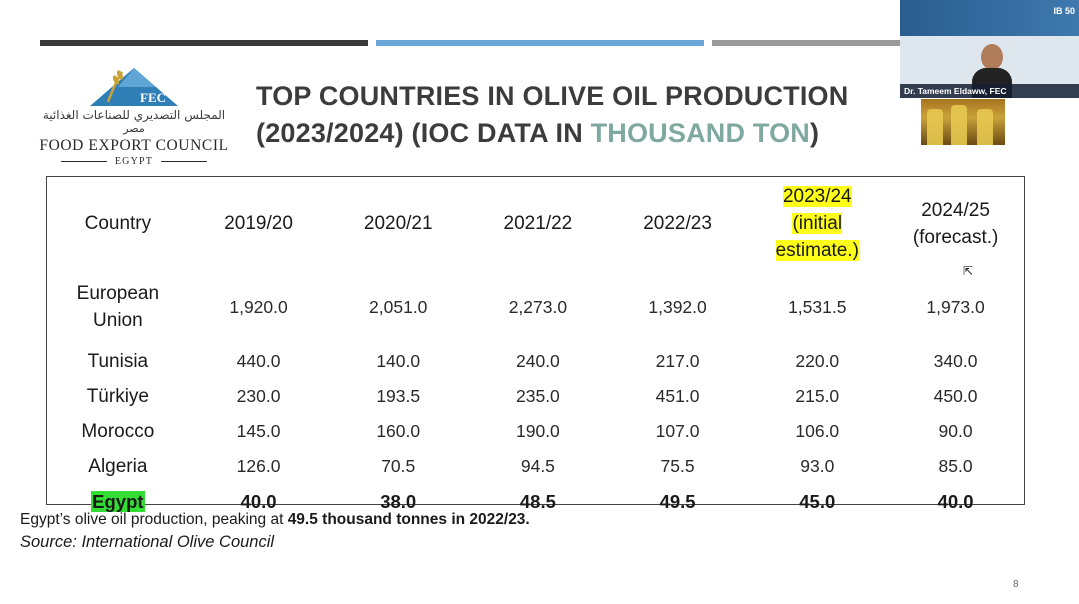 The height and width of the screenshot is (604, 1079). I want to click on header-2021-22: 2021/22, so click(538, 223).